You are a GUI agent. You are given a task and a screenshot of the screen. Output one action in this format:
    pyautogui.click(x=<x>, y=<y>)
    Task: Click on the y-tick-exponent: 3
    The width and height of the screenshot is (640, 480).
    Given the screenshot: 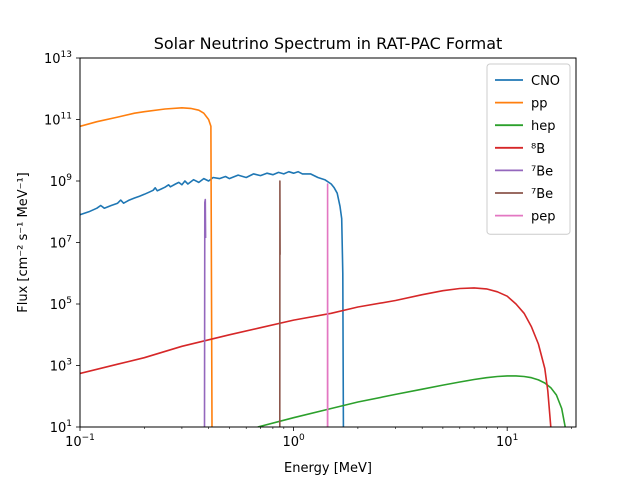 What is the action you would take?
    pyautogui.click(x=69, y=363)
    